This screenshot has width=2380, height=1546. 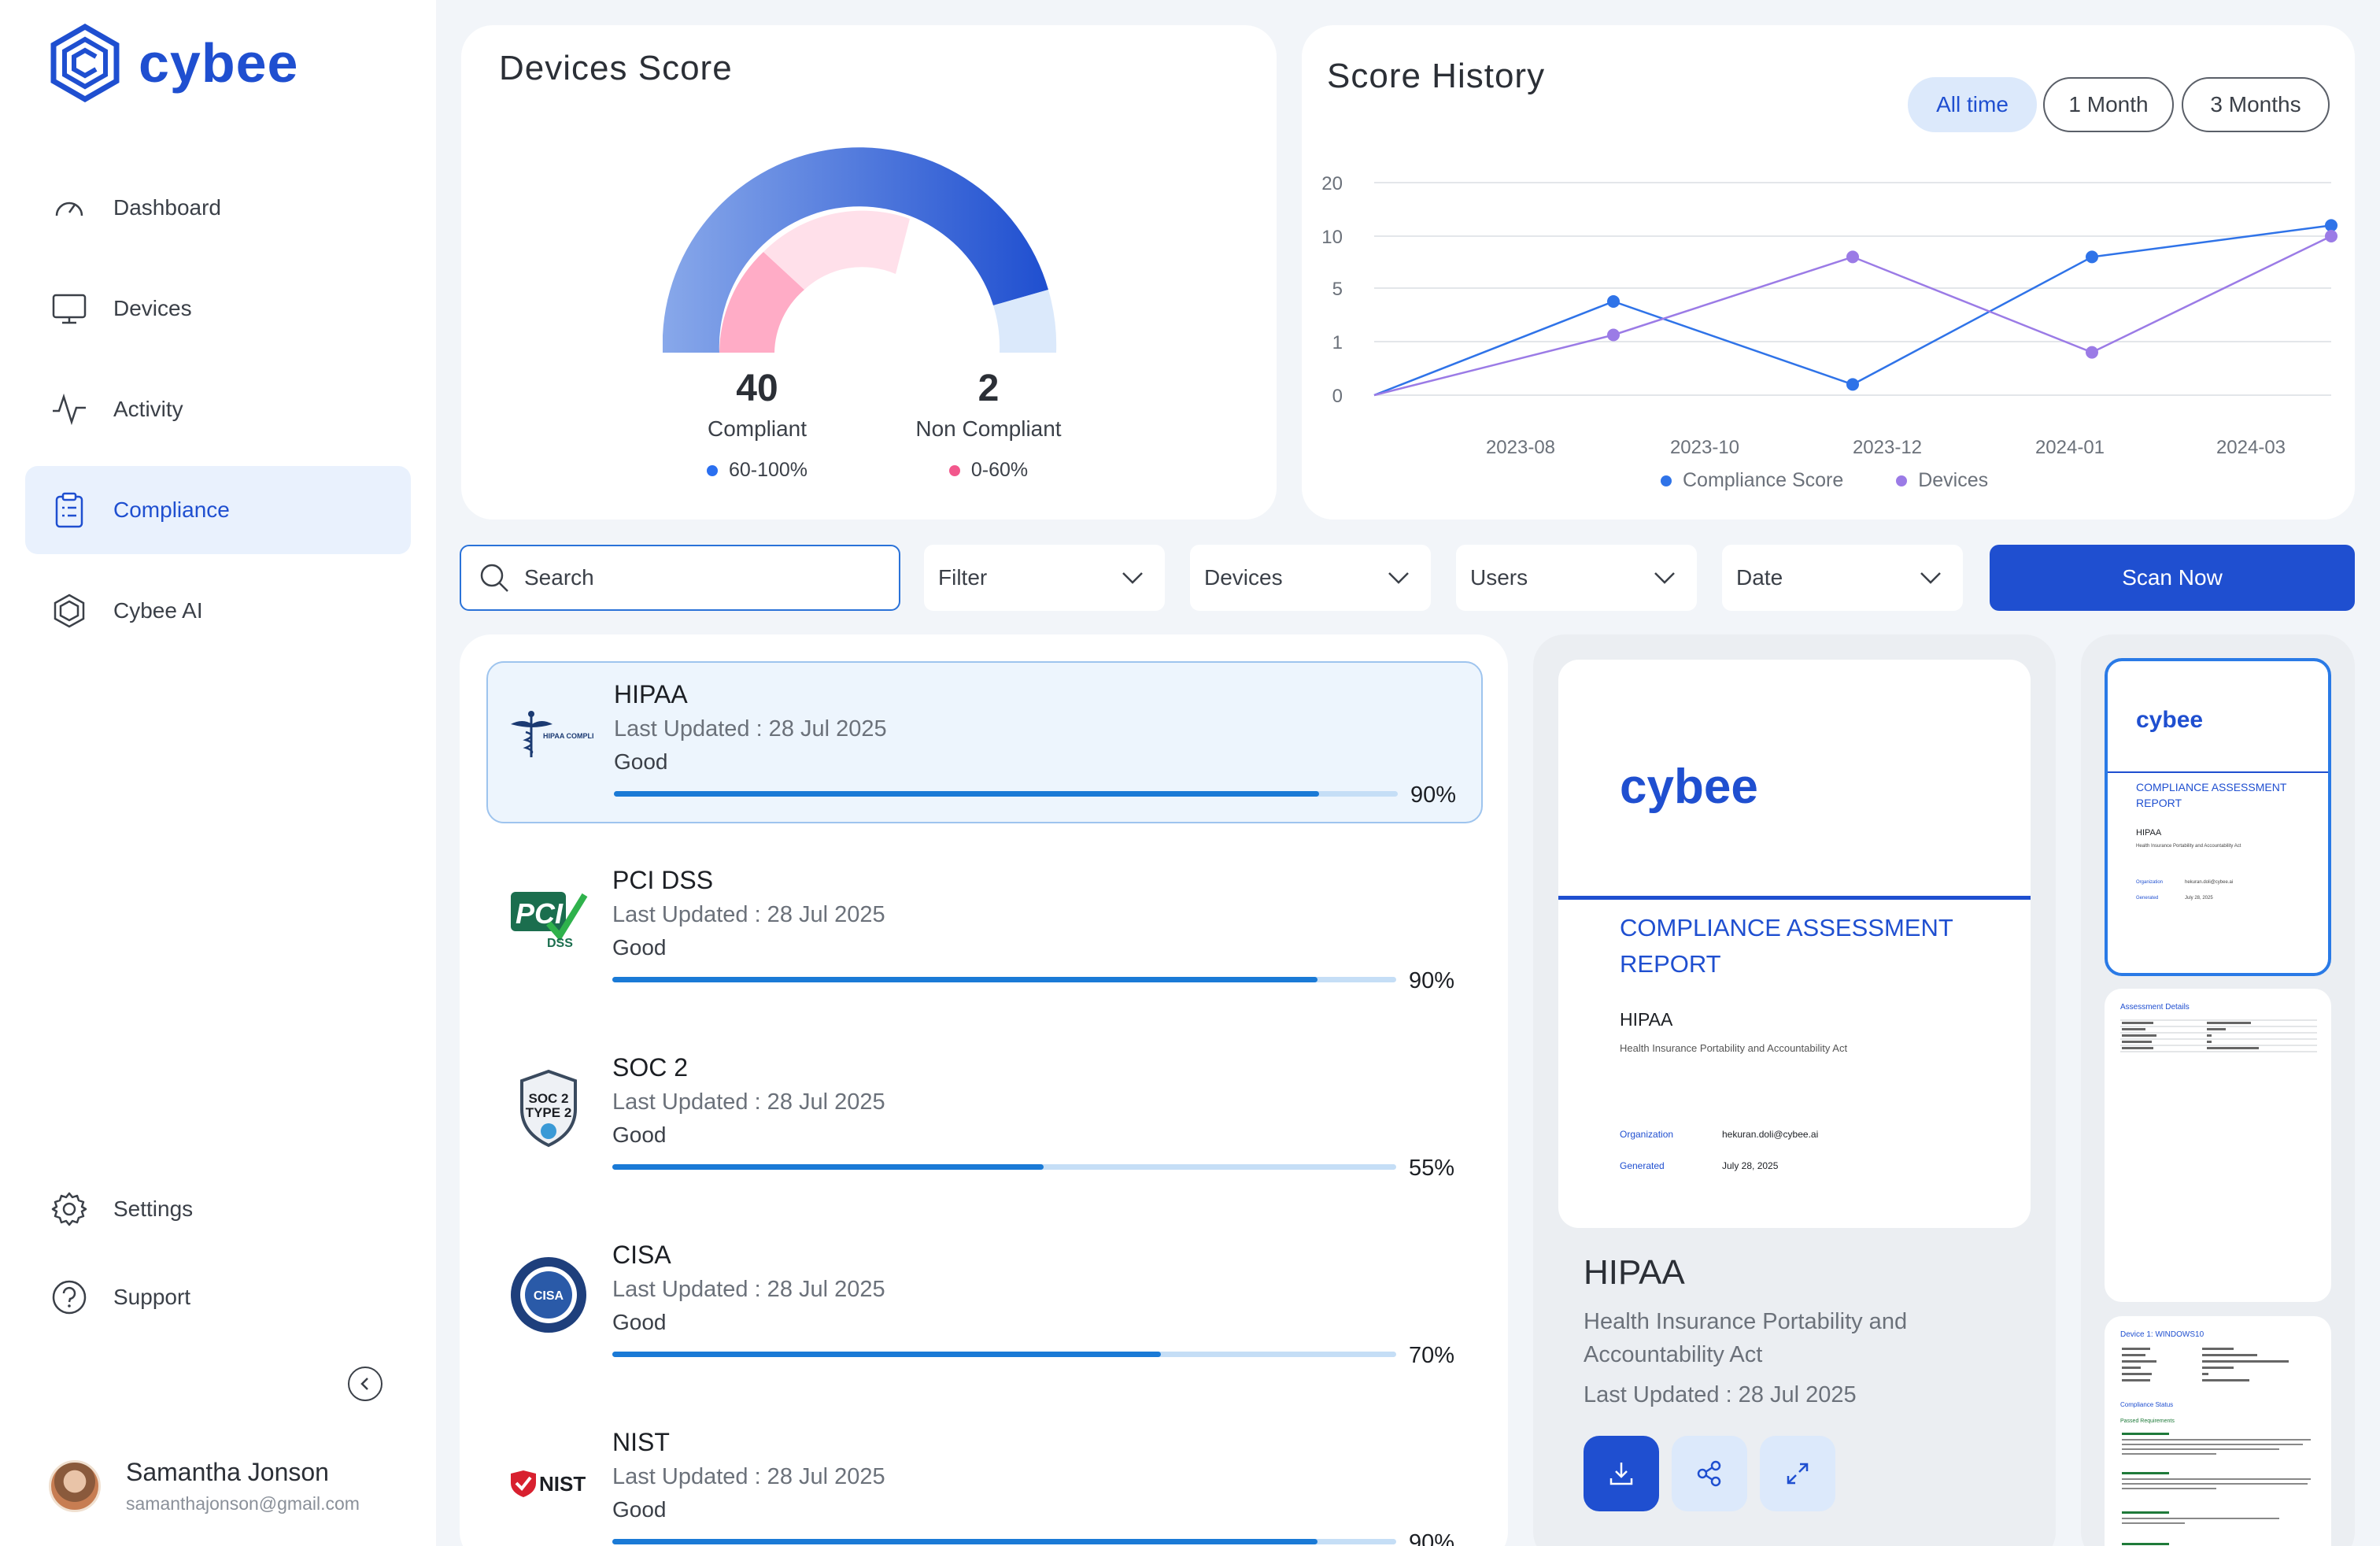 I want to click on sidebar-item-devices: Devices, so click(x=218, y=308).